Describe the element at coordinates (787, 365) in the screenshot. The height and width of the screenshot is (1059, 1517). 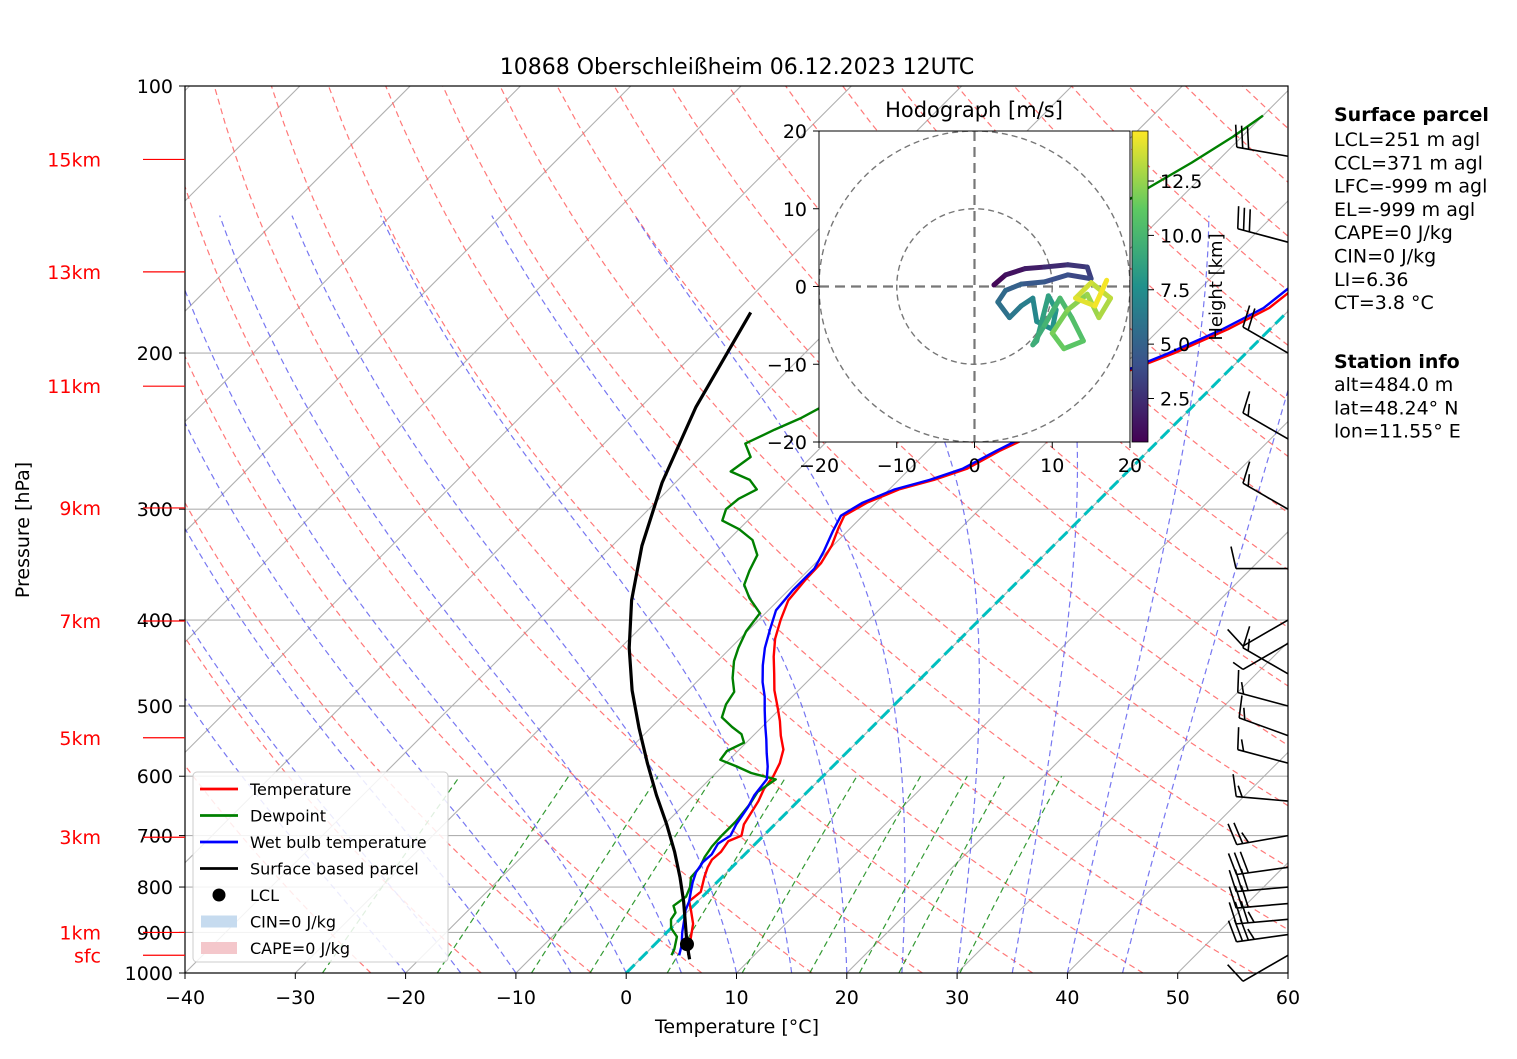
I see `hodograph-y-tick-label: −10` at that location.